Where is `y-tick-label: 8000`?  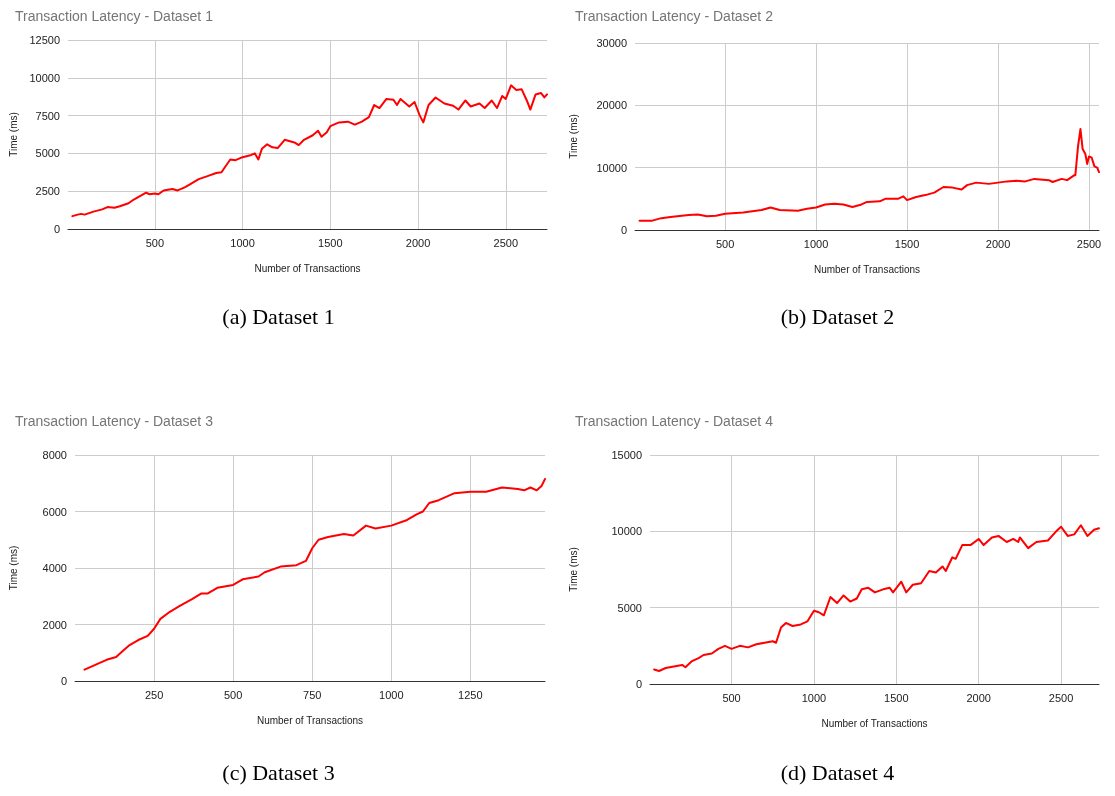
y-tick-label: 8000 is located at coordinates (54, 455).